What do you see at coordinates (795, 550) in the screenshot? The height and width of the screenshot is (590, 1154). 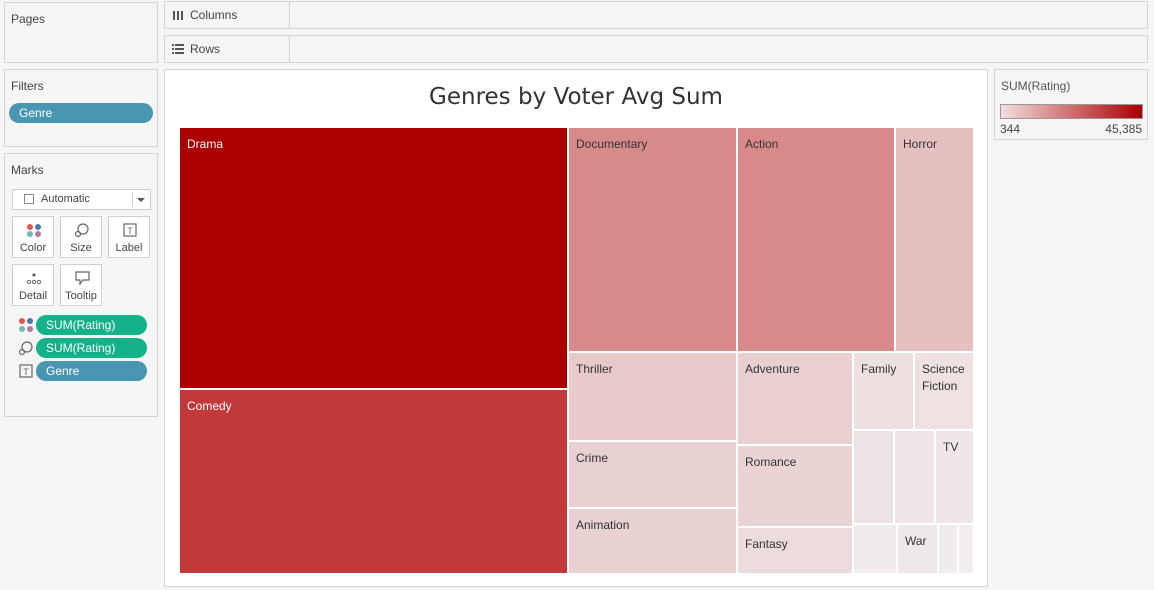 I see `treemap-tile: Fantasy` at bounding box center [795, 550].